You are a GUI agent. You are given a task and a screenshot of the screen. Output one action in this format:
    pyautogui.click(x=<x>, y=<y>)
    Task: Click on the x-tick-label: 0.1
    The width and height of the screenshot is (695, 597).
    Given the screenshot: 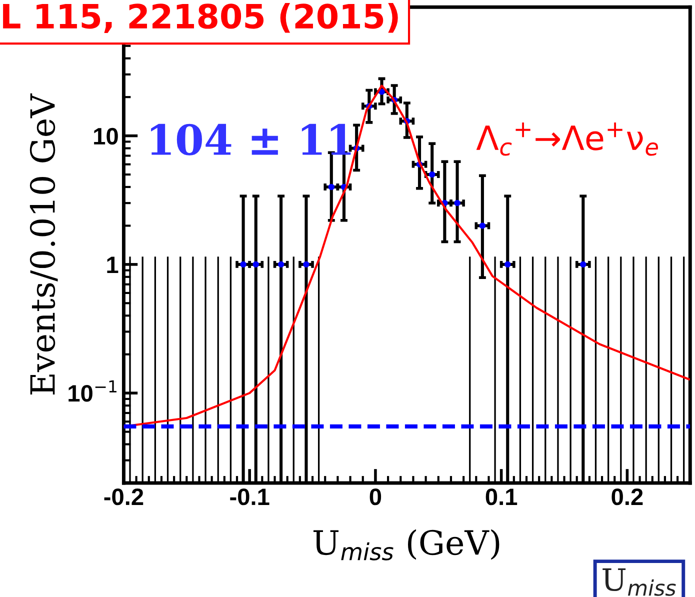 What is the action you would take?
    pyautogui.click(x=502, y=497)
    